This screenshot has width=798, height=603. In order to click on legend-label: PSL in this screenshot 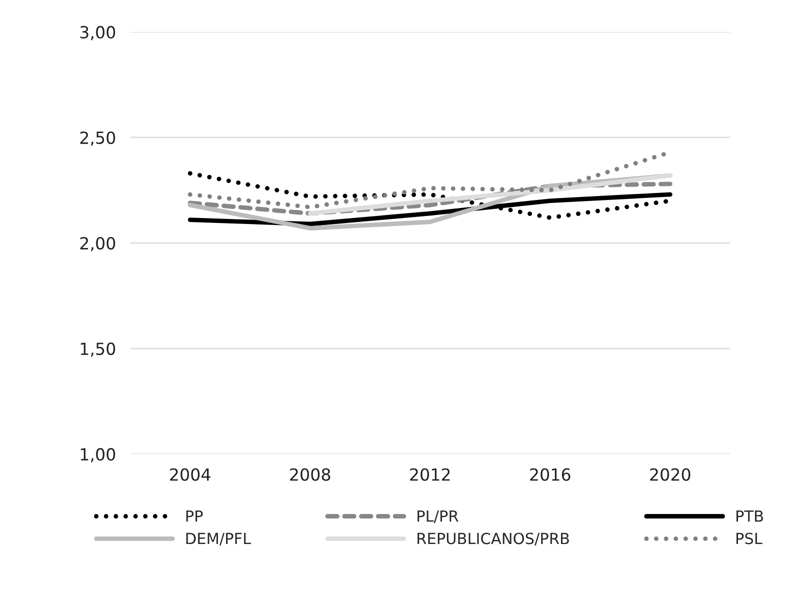, I will do `click(749, 538)`.